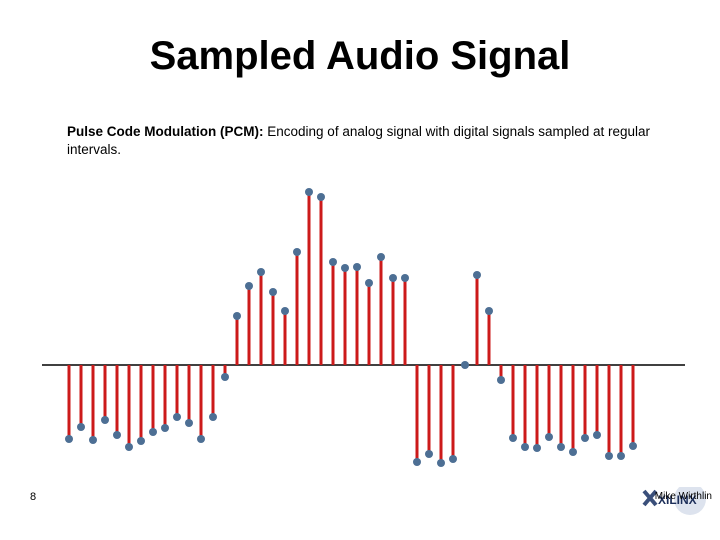 This screenshot has width=720, height=540. I want to click on logo-globe, so click(690, 501).